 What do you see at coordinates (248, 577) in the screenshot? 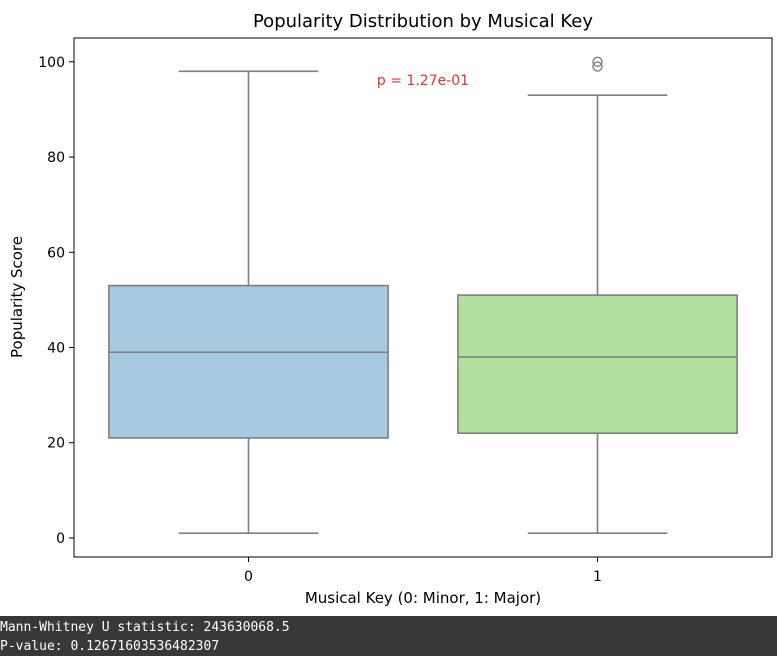
I see `x-tick-label: 0` at bounding box center [248, 577].